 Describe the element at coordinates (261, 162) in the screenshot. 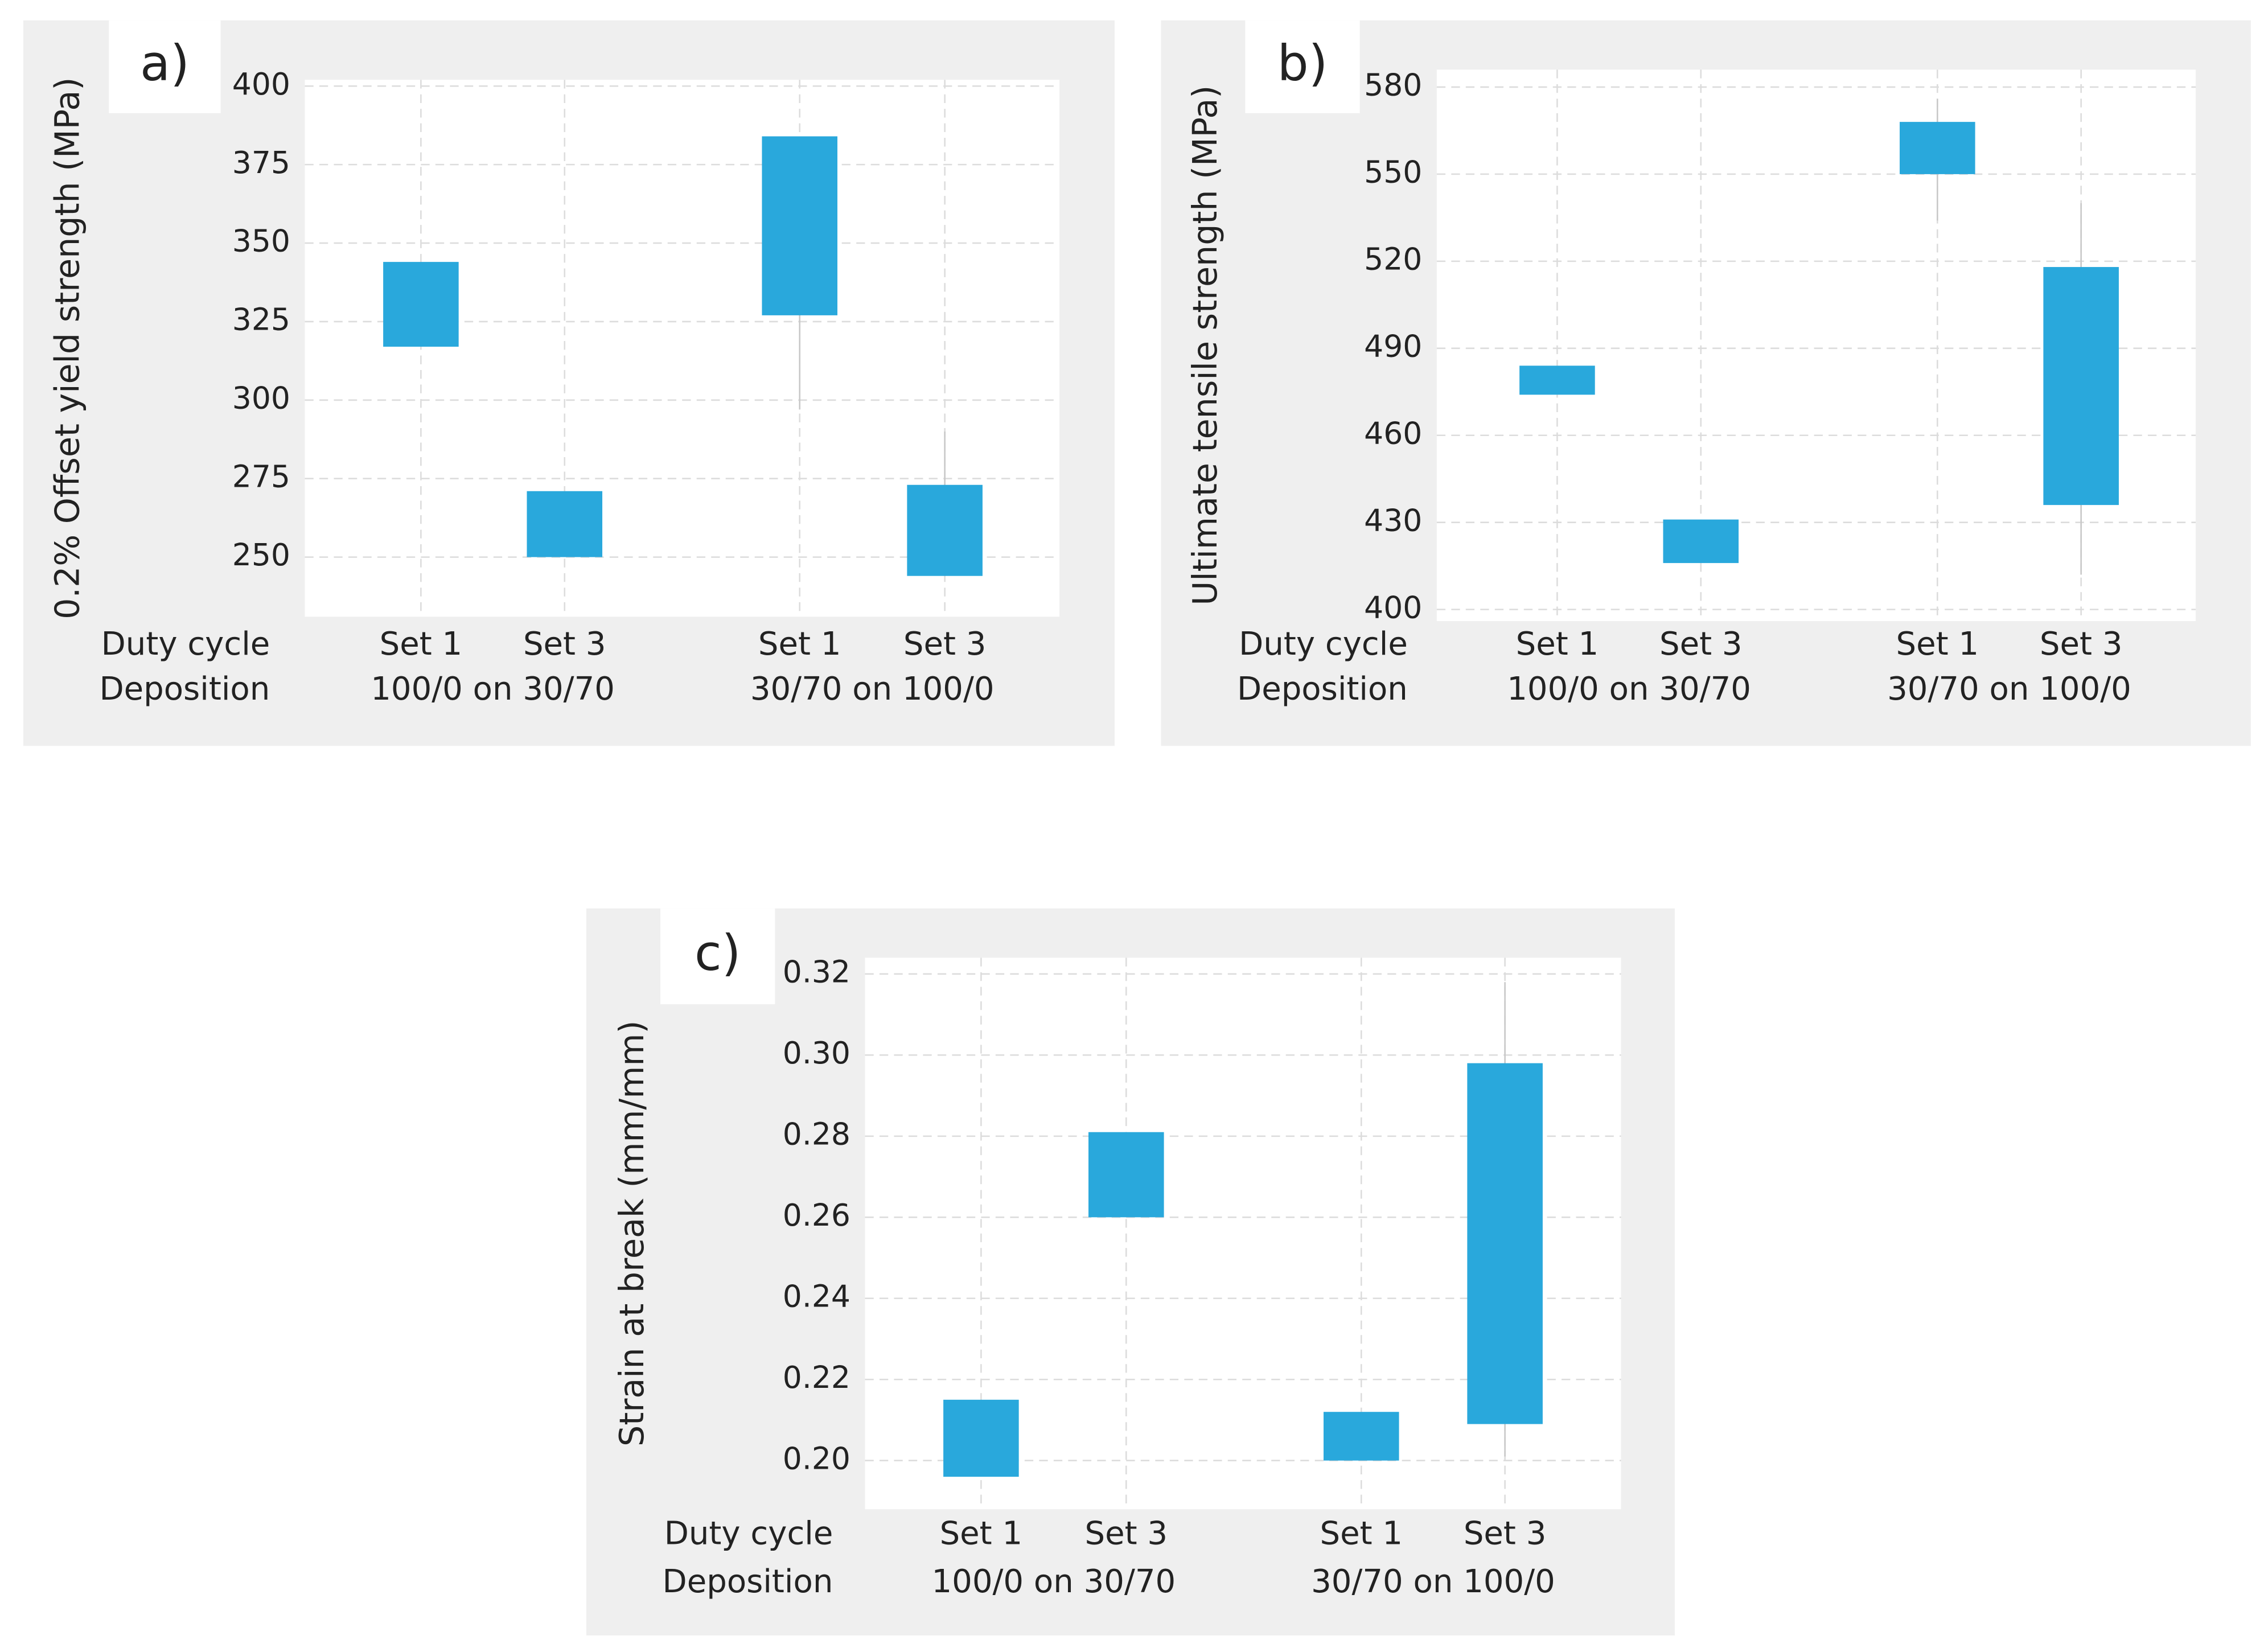

I see `y-tick-label: 375` at that location.